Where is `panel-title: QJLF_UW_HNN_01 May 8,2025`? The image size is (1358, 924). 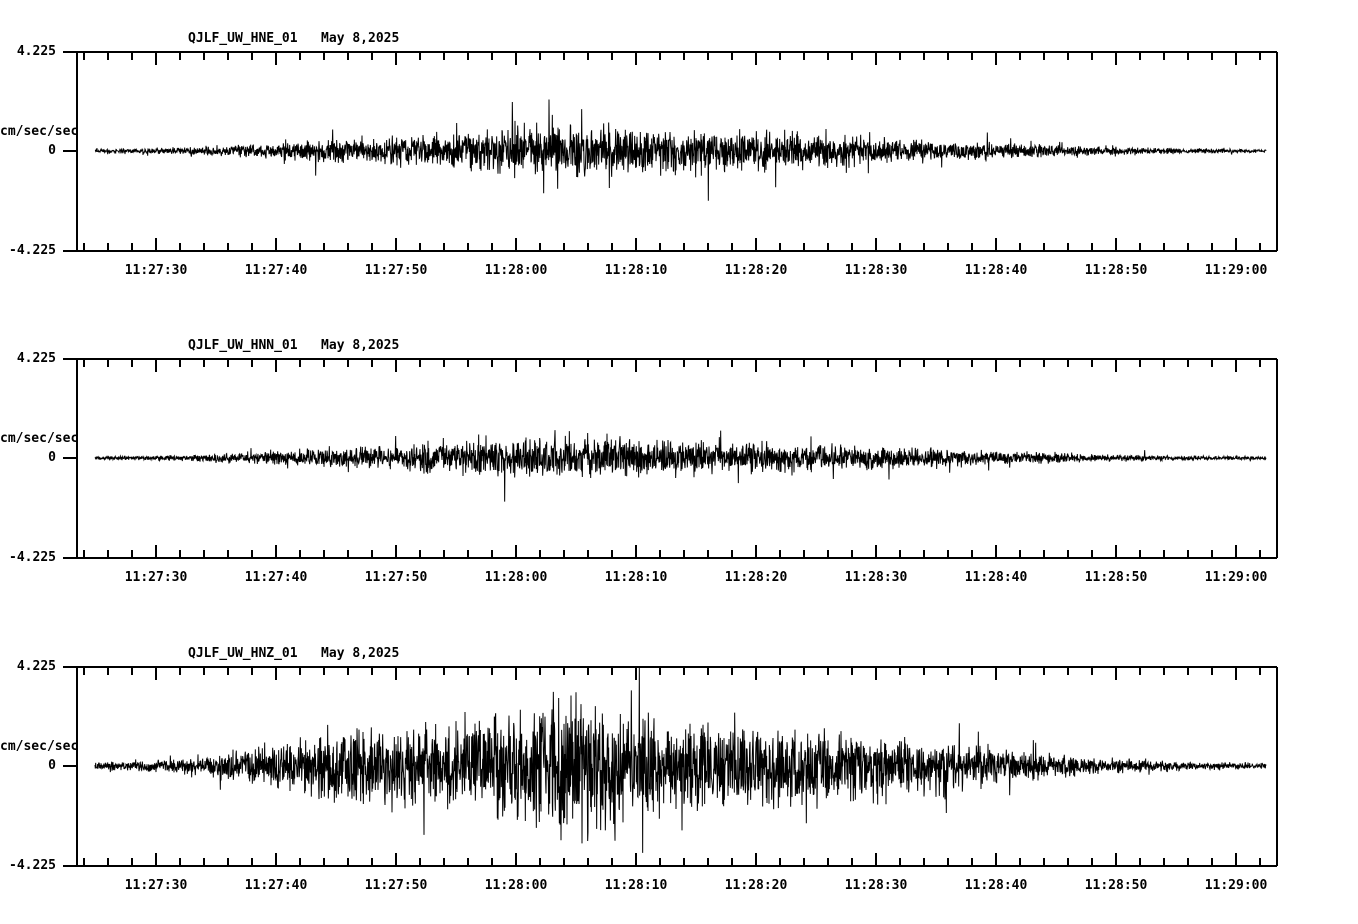 panel-title: QJLF_UW_HNN_01 May 8,2025 is located at coordinates (294, 345).